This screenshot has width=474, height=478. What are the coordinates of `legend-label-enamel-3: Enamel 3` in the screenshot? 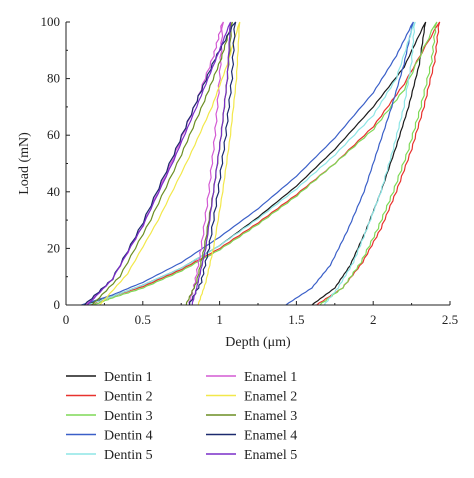 It's located at (270, 416).